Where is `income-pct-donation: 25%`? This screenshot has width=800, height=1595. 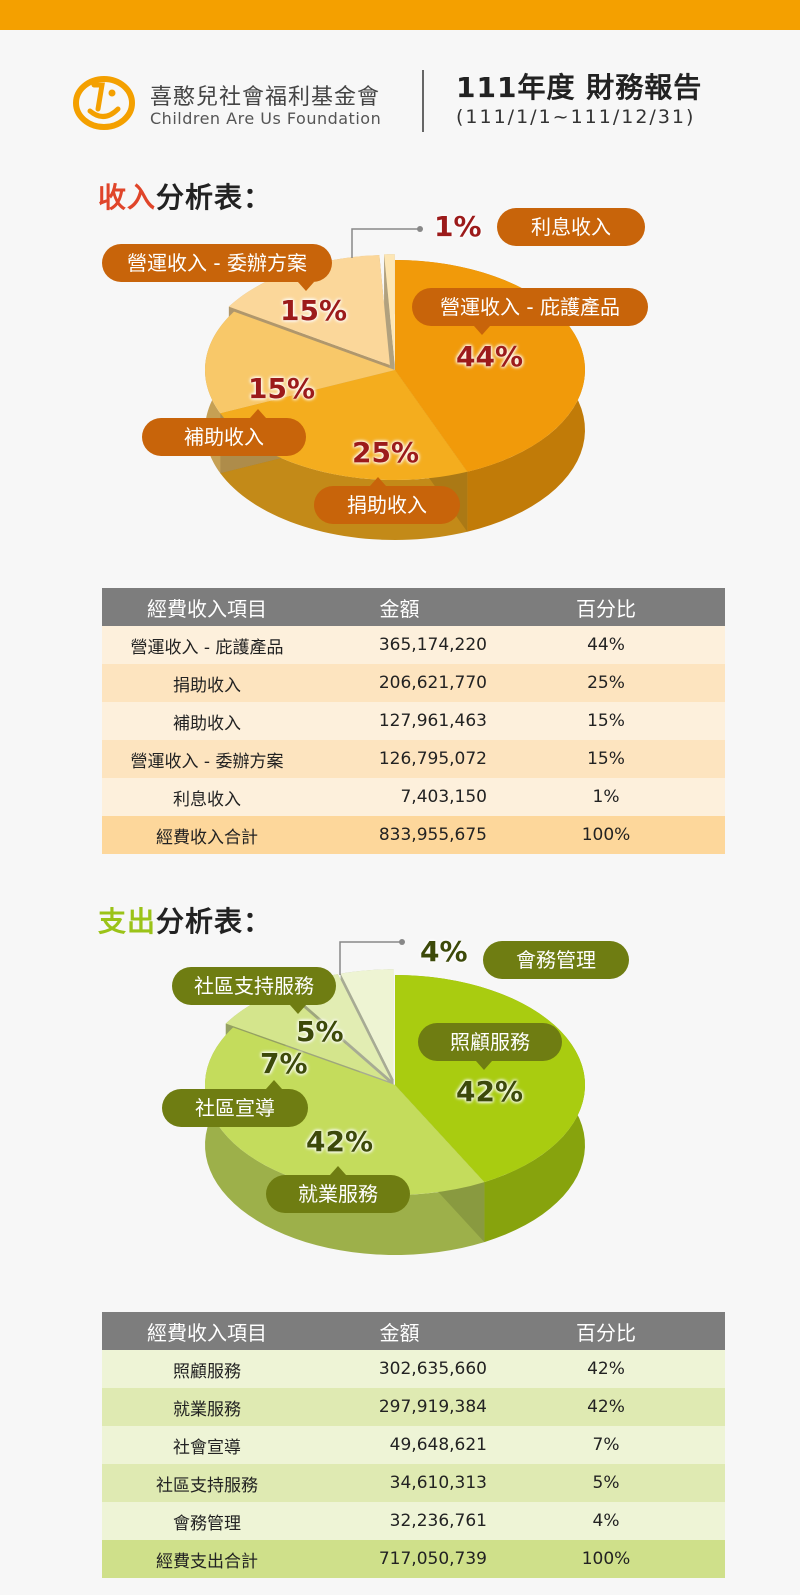
income-pct-donation: 25% is located at coordinates (386, 452).